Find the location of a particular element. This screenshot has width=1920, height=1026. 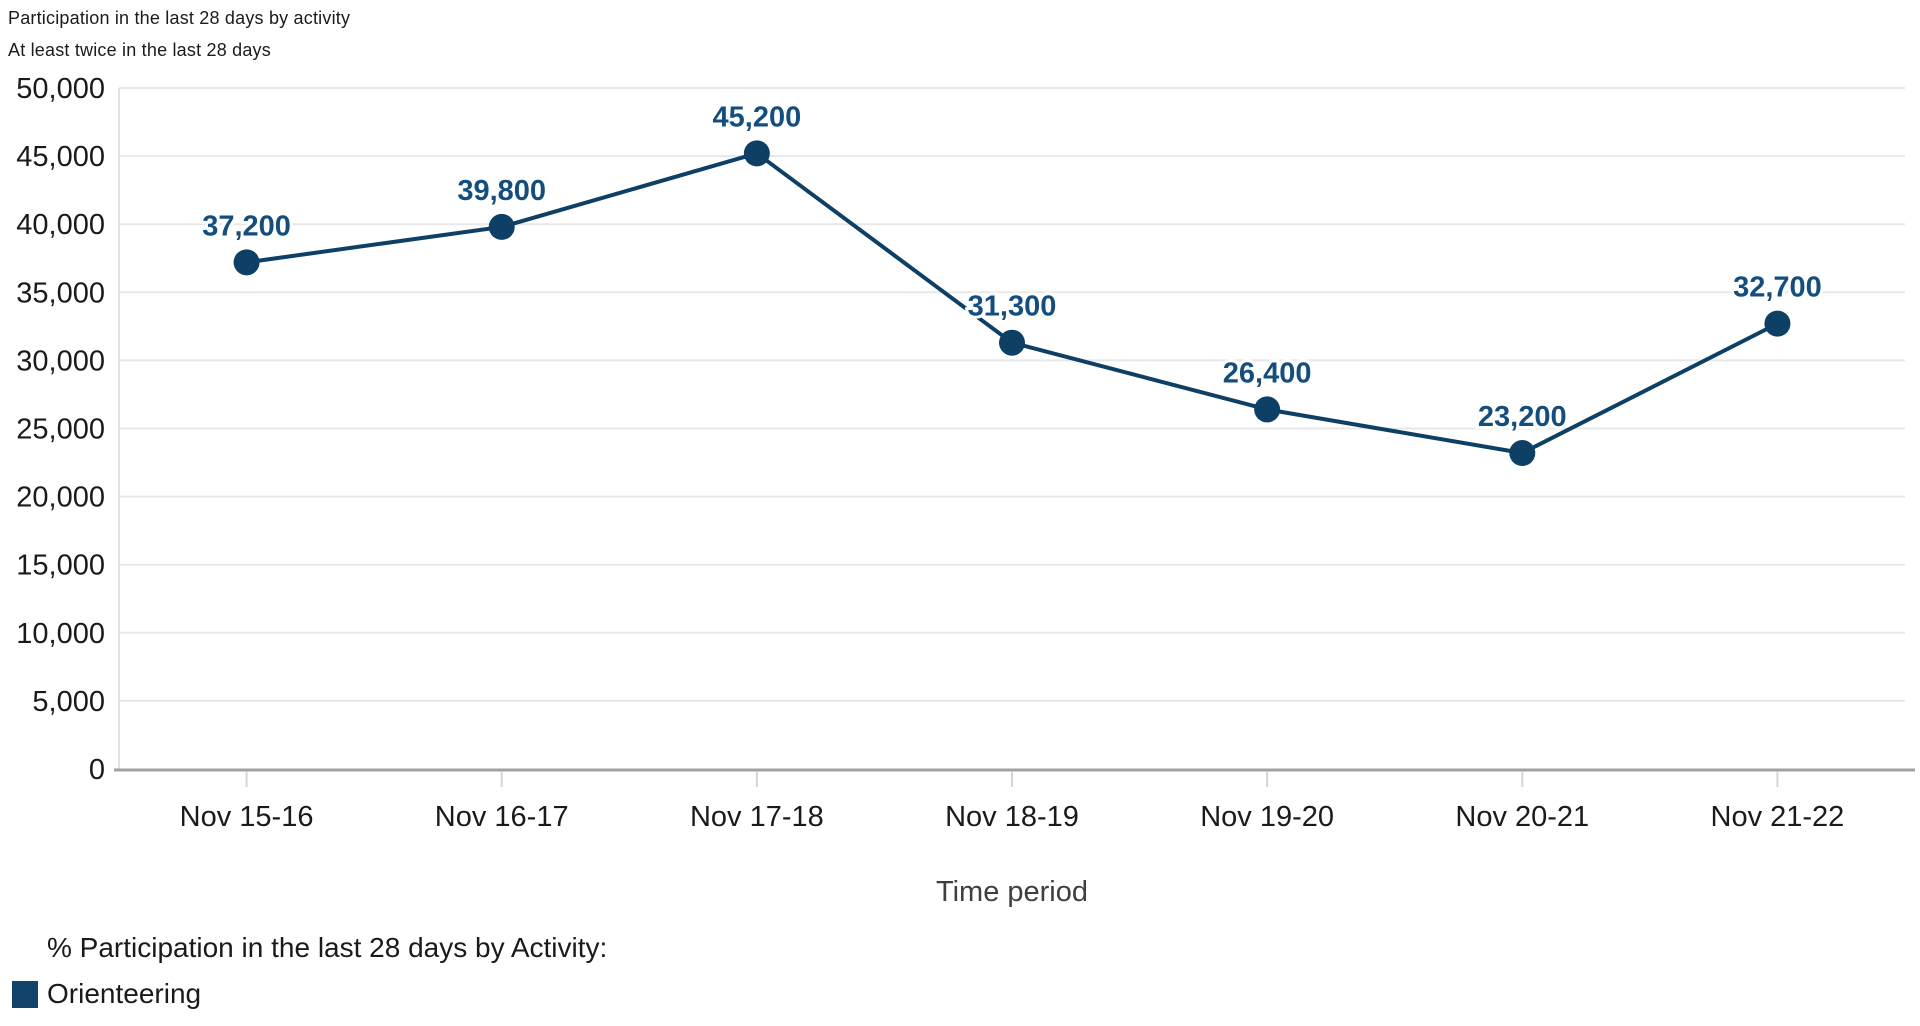

data-point-label: 31,300 is located at coordinates (1012, 307).